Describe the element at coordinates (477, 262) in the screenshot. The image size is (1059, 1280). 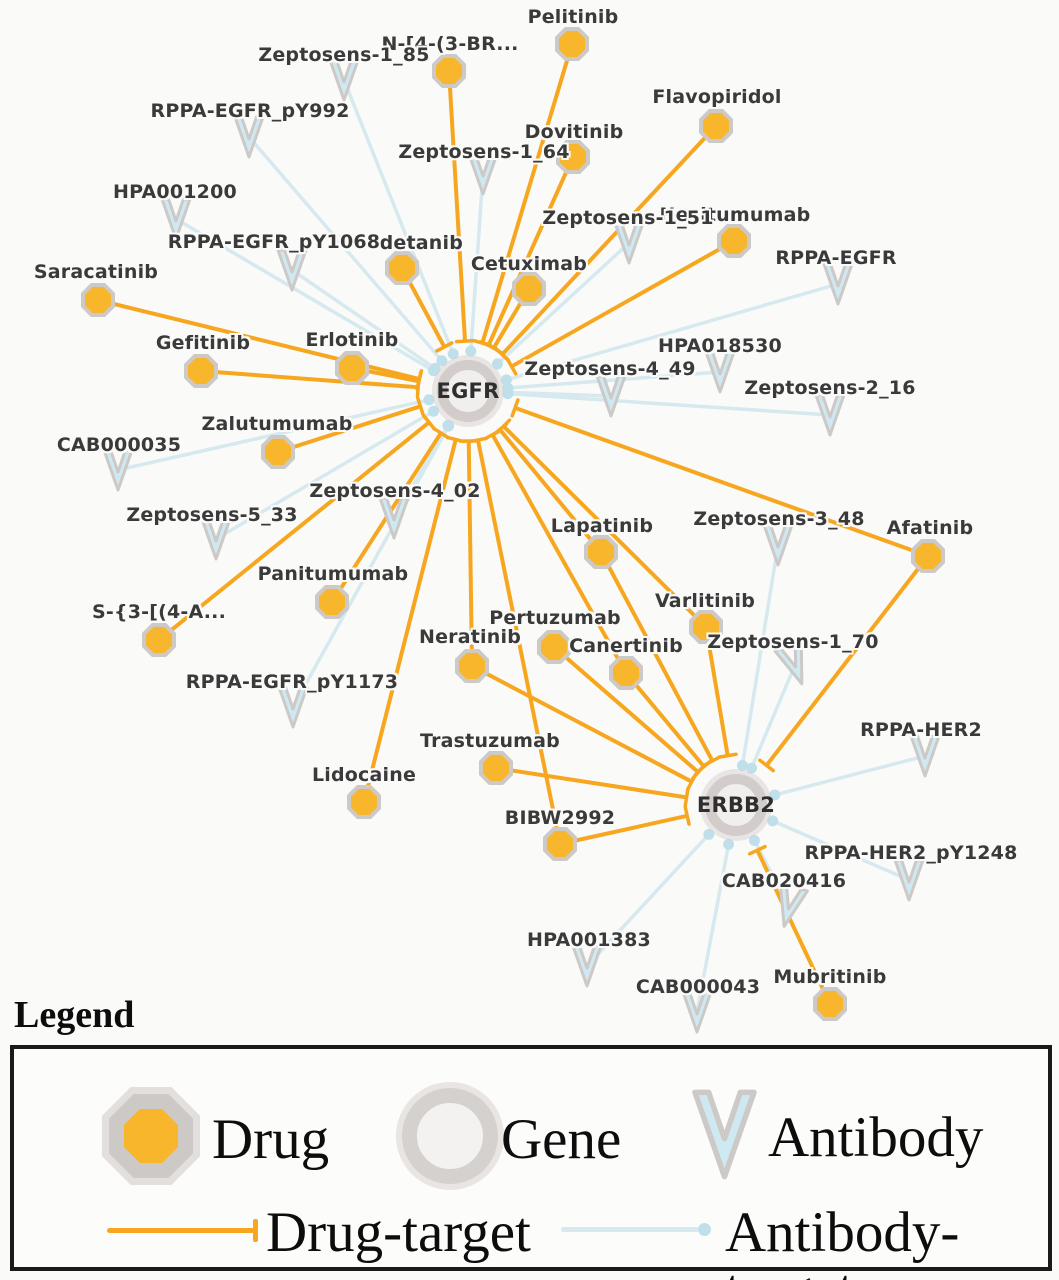
I see `edge-zeptosens_1_64-egfr` at that location.